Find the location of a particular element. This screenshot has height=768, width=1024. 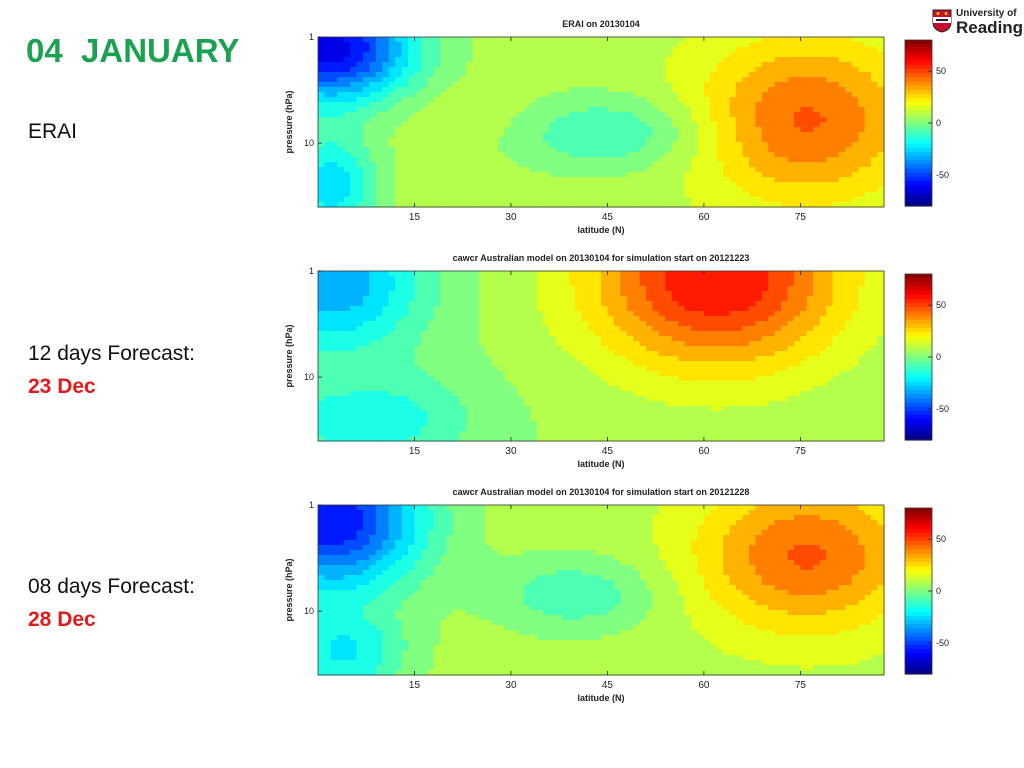

y-tick-label: 10 is located at coordinates (309, 143).